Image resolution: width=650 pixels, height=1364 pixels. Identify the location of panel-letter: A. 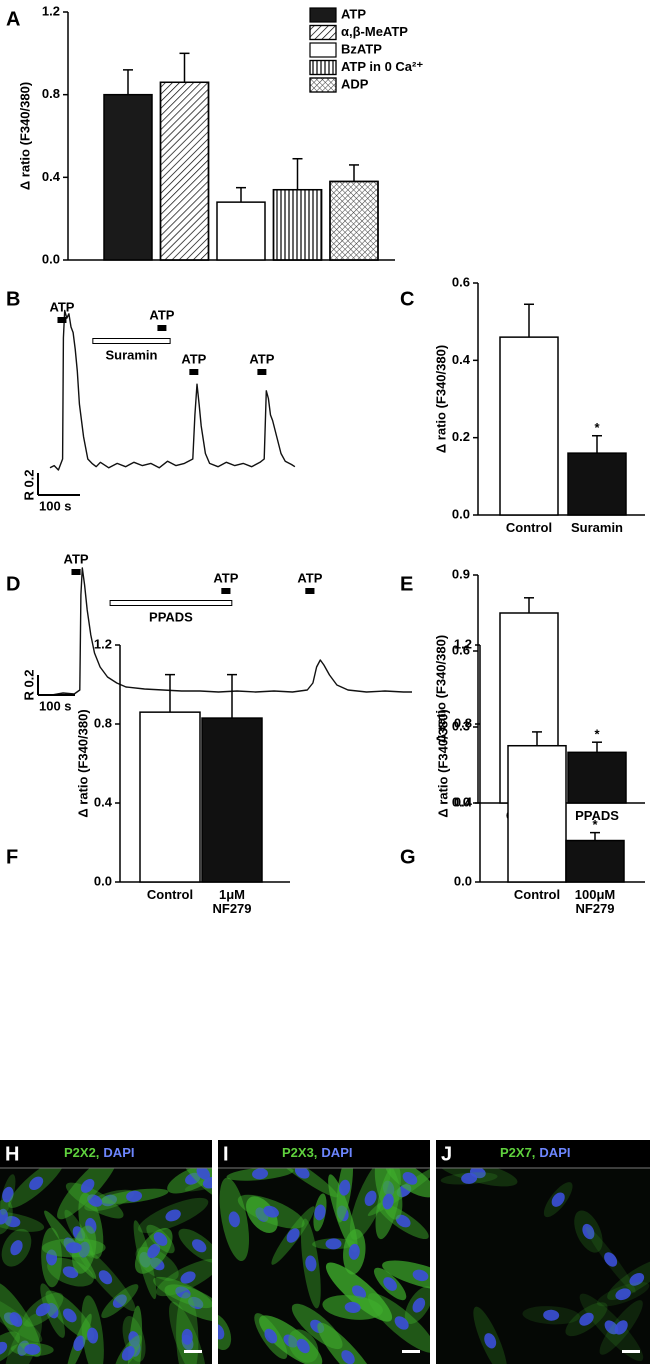
(13, 19).